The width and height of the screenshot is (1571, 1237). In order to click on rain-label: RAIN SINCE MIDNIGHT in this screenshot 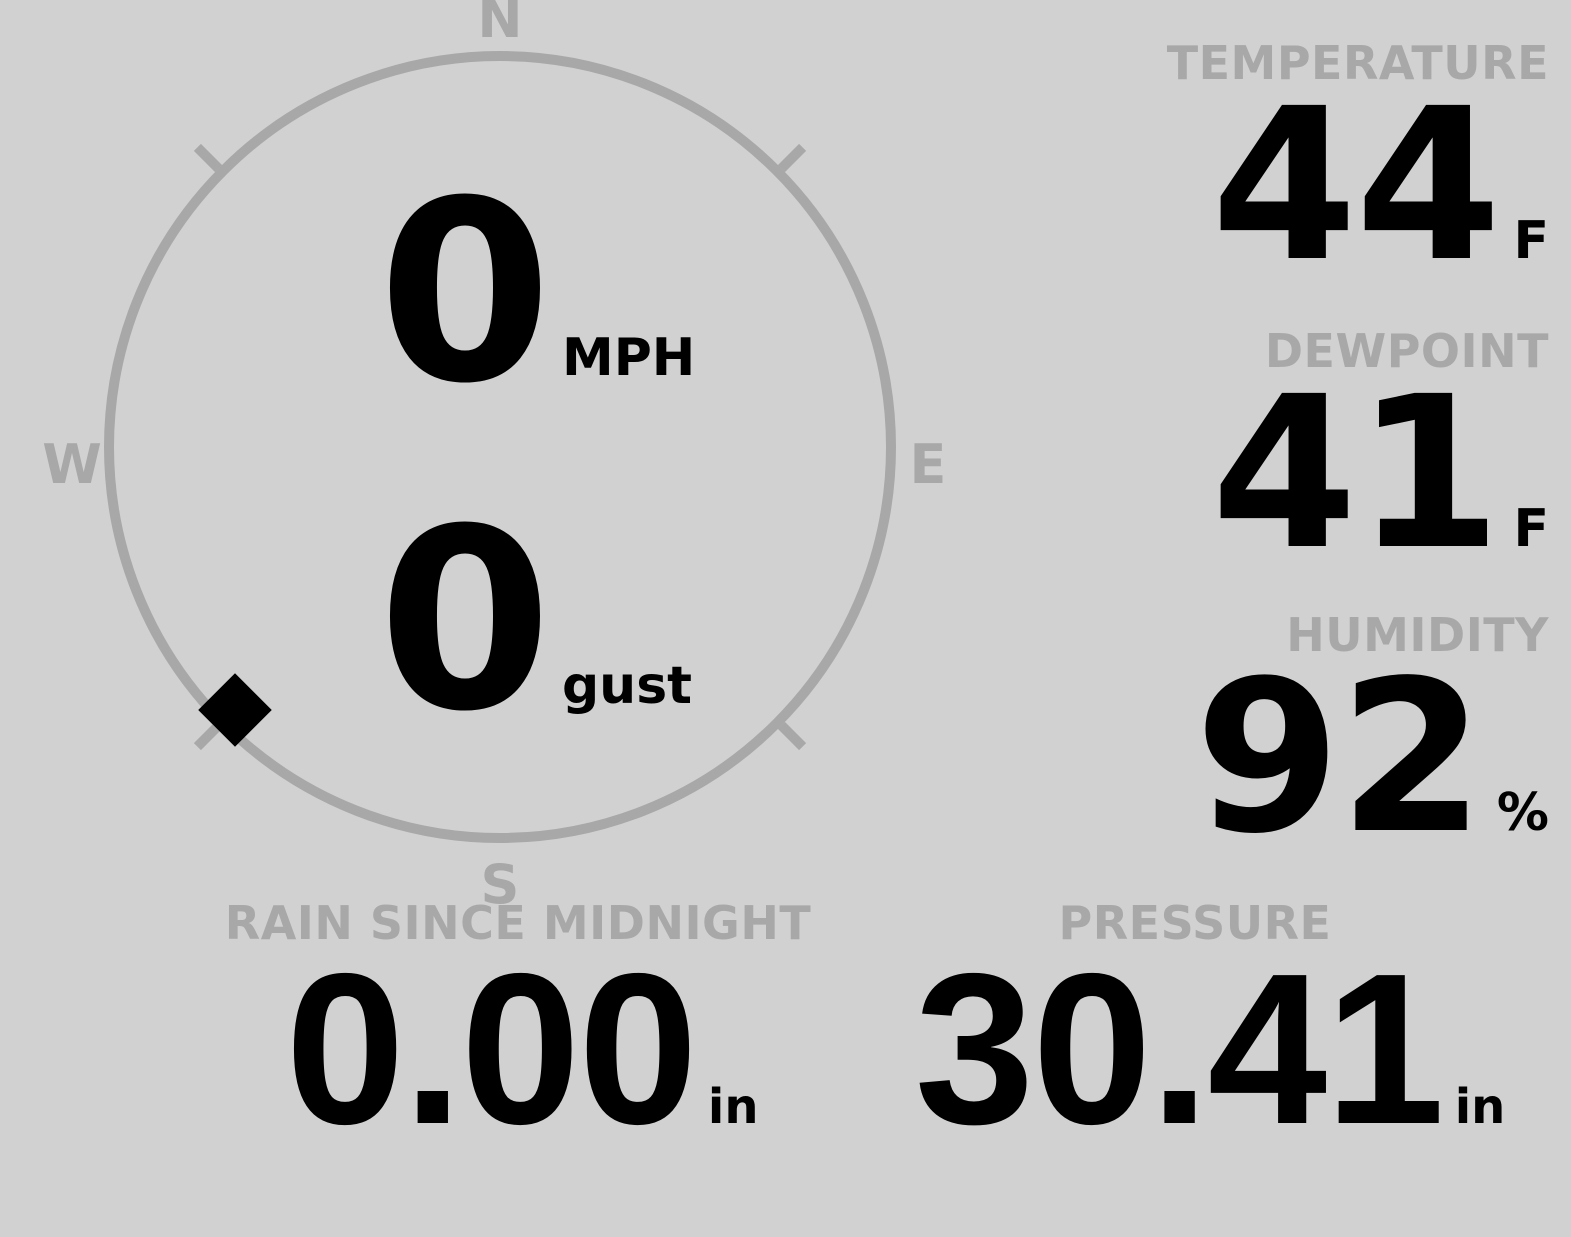, I will do `click(518, 923)`.